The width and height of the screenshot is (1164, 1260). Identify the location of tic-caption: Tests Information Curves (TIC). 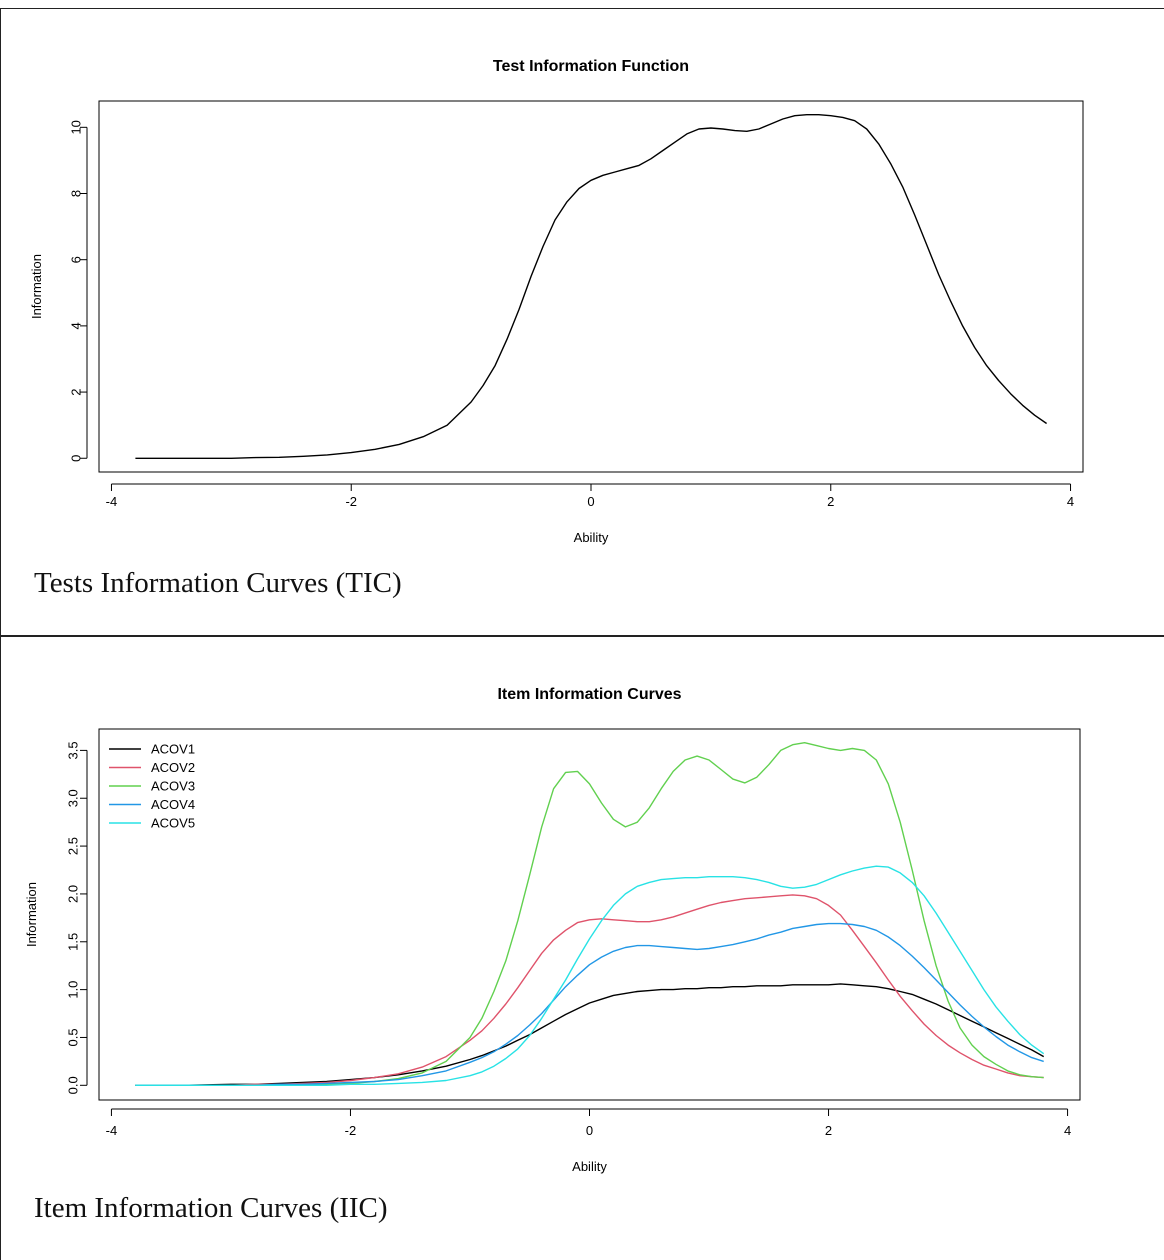
(218, 583).